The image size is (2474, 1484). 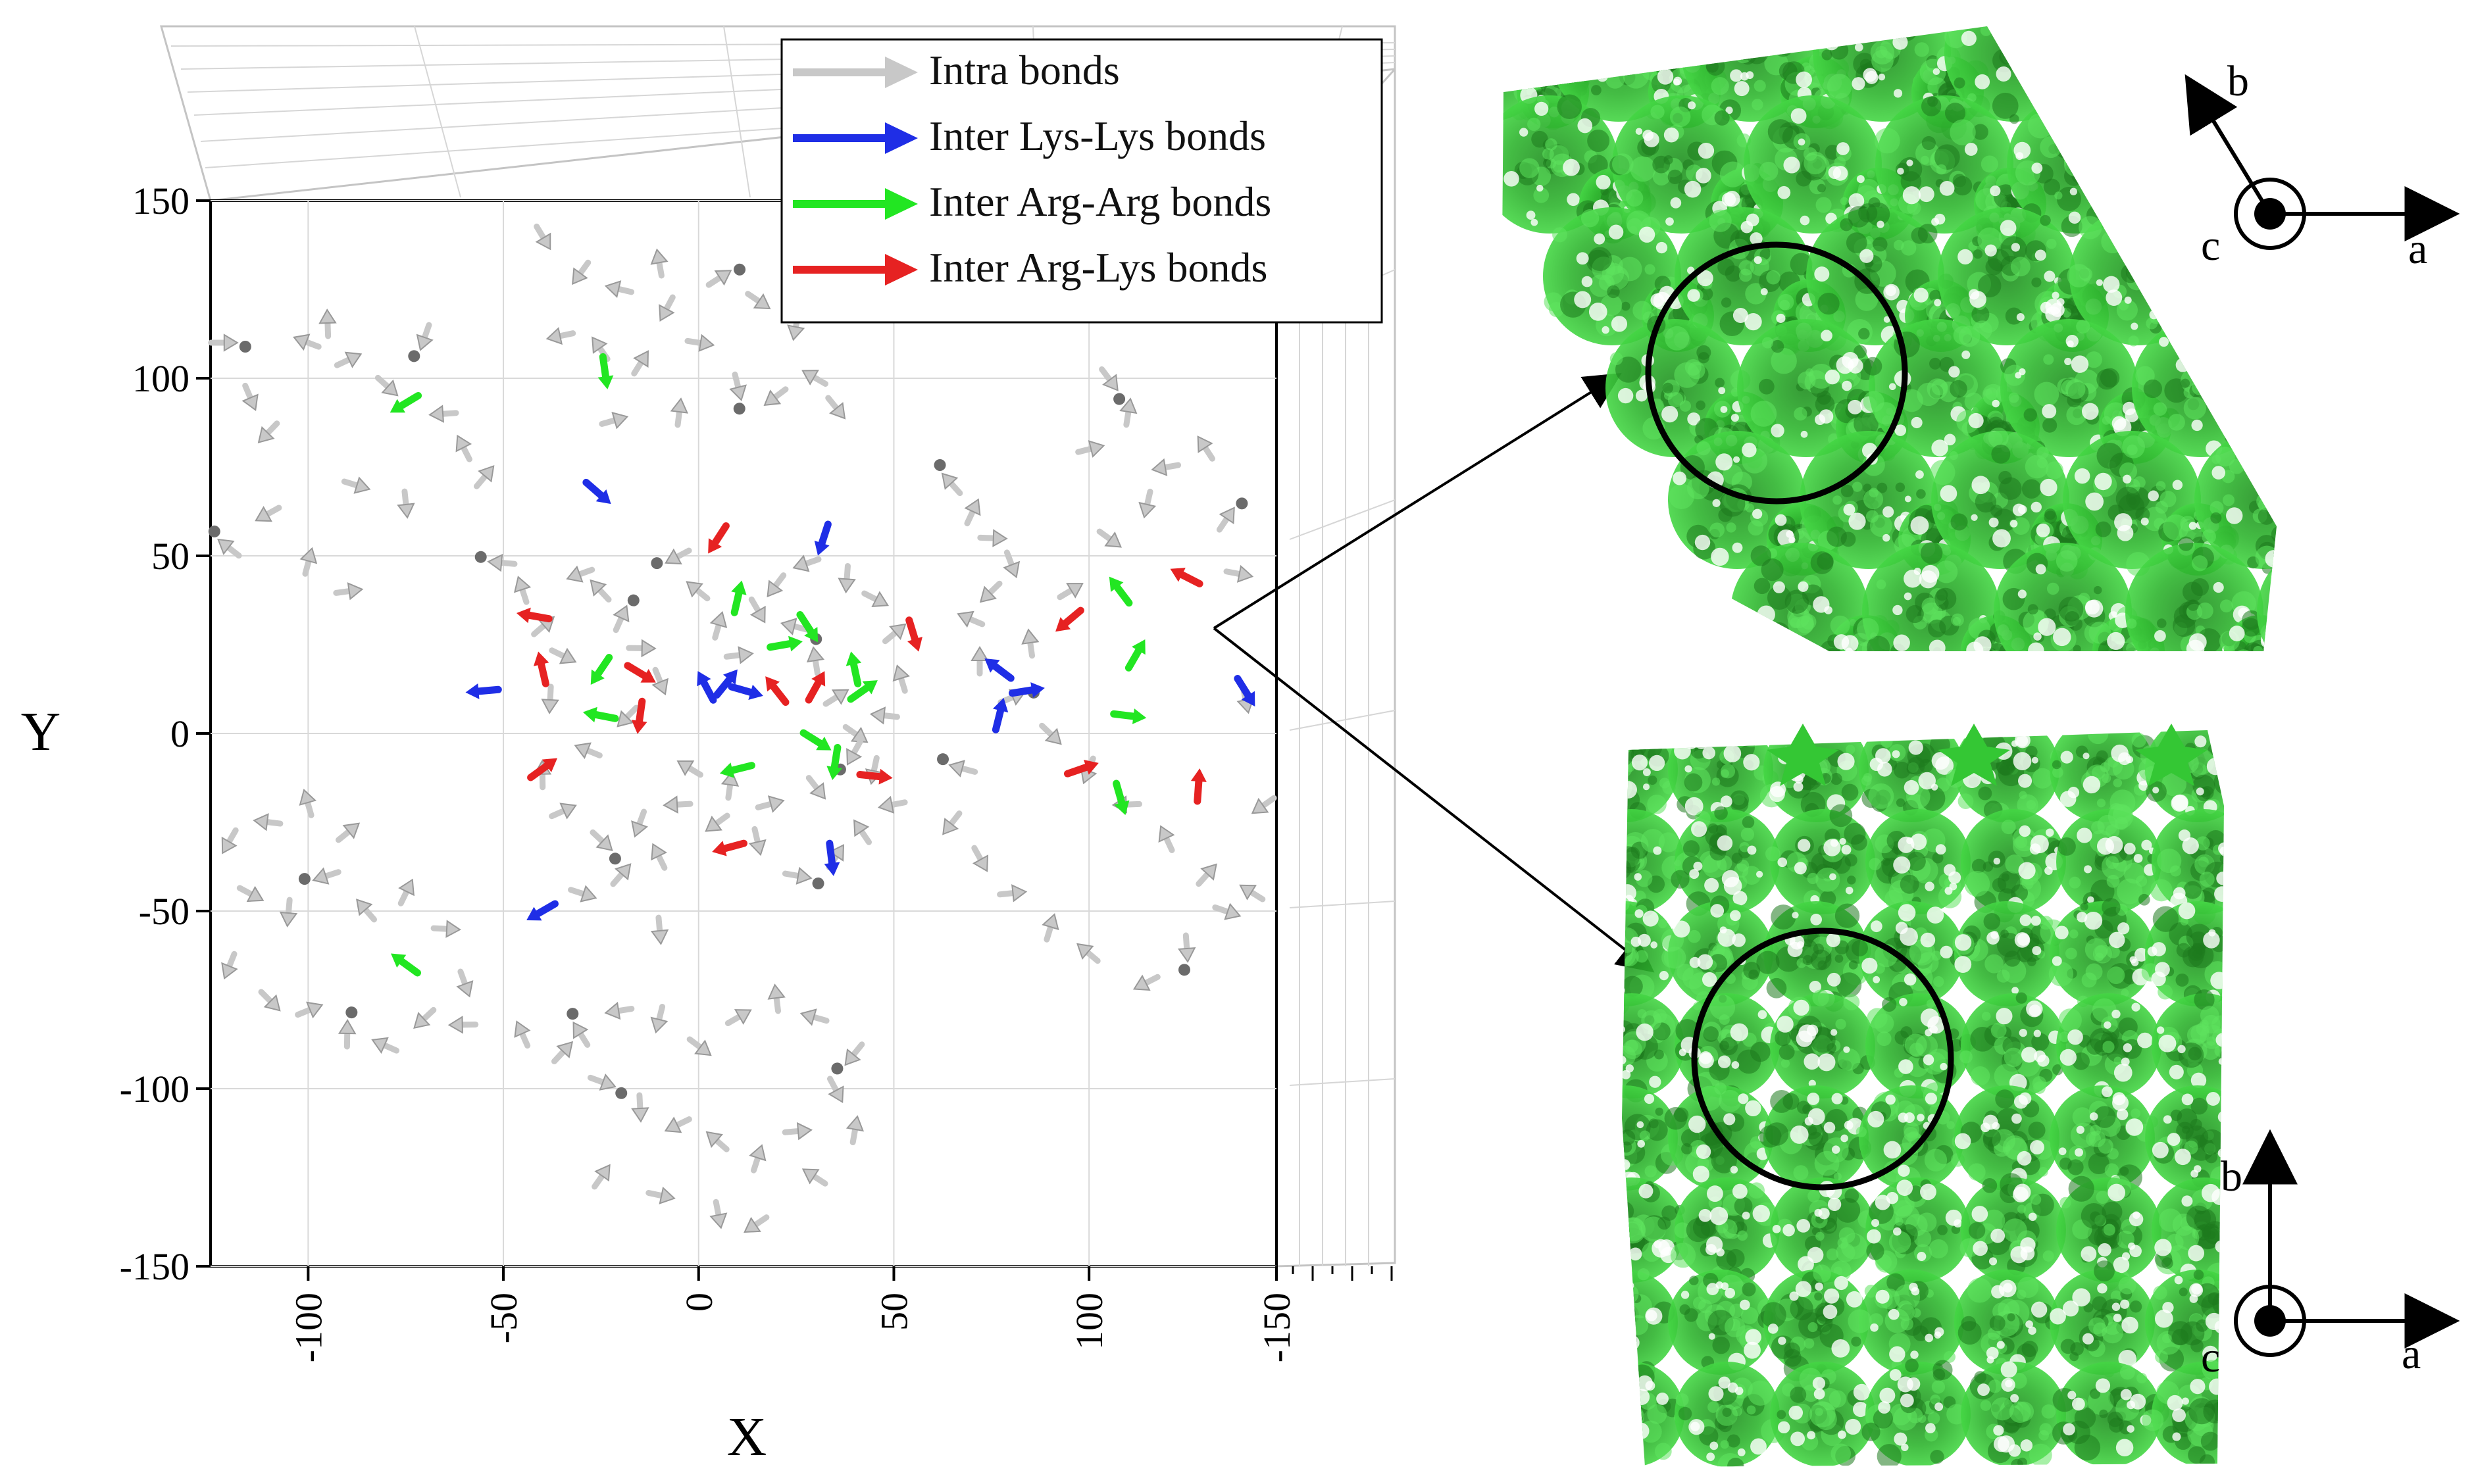 I want to click on x-tick-label: -150, so click(x=1277, y=1327).